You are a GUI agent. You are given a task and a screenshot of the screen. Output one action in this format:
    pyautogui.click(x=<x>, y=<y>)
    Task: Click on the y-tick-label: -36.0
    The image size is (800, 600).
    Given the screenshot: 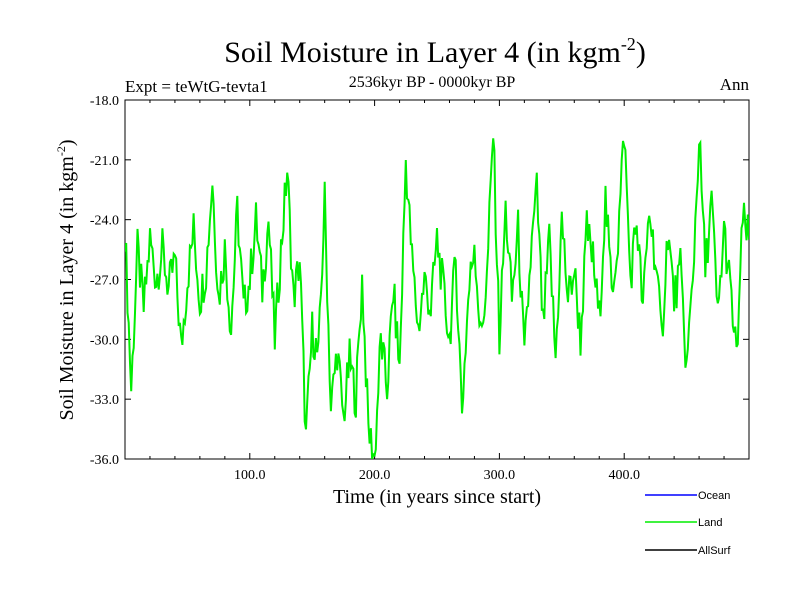 What is the action you would take?
    pyautogui.click(x=104, y=460)
    